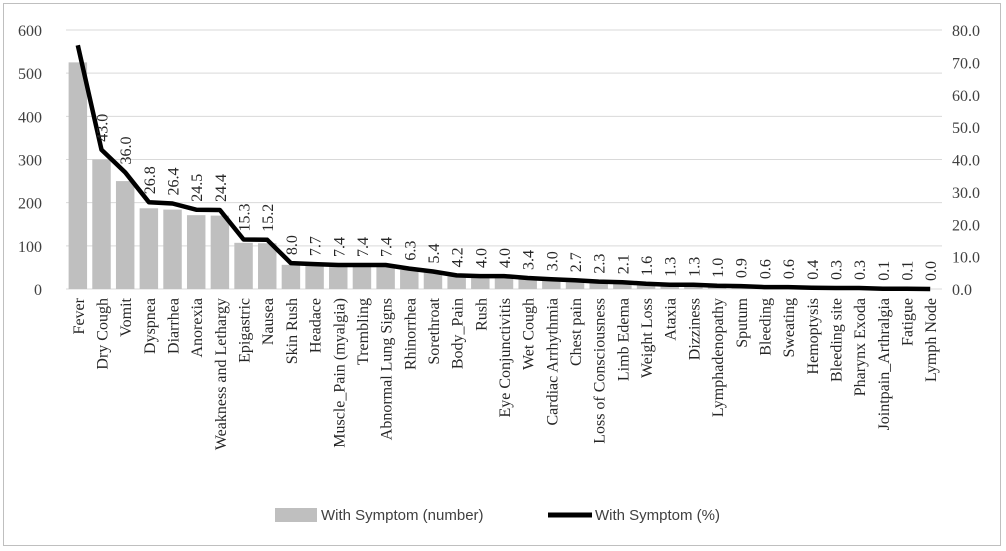 This screenshot has width=1006, height=551. I want to click on category-label: Sorethroat, so click(434, 330).